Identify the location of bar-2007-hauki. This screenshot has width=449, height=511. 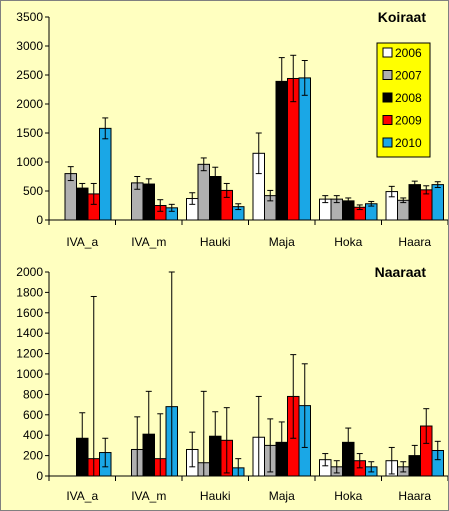
(203, 192).